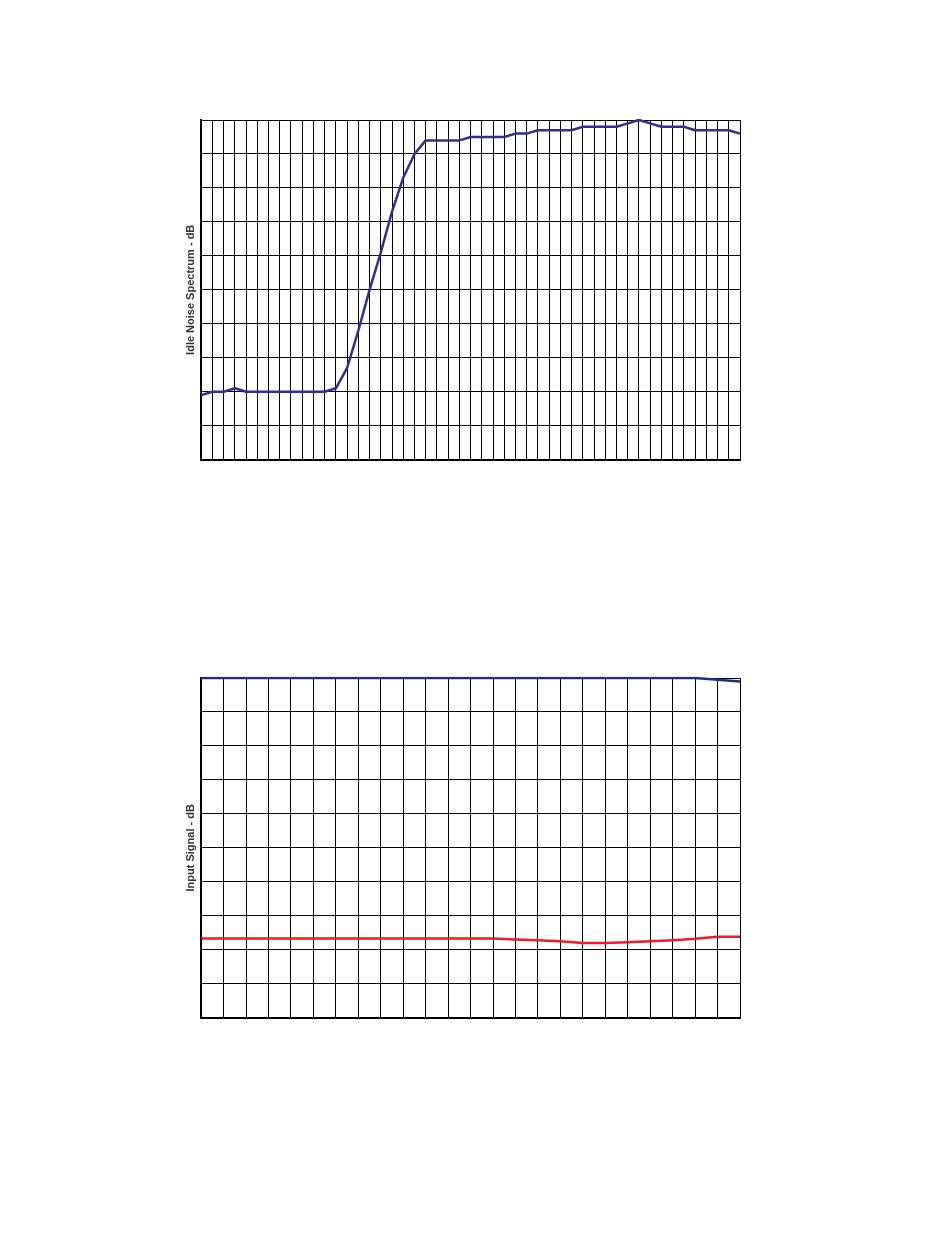 The height and width of the screenshot is (1241, 950). What do you see at coordinates (189, 848) in the screenshot?
I see `y-axis-title: Input Signal - dB` at bounding box center [189, 848].